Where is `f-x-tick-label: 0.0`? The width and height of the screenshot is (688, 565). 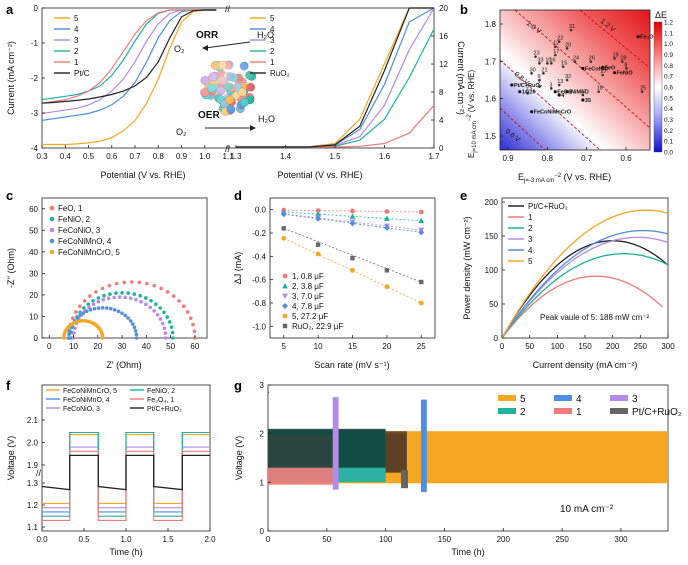
f-x-tick-label: 0.0 is located at coordinates (42, 539).